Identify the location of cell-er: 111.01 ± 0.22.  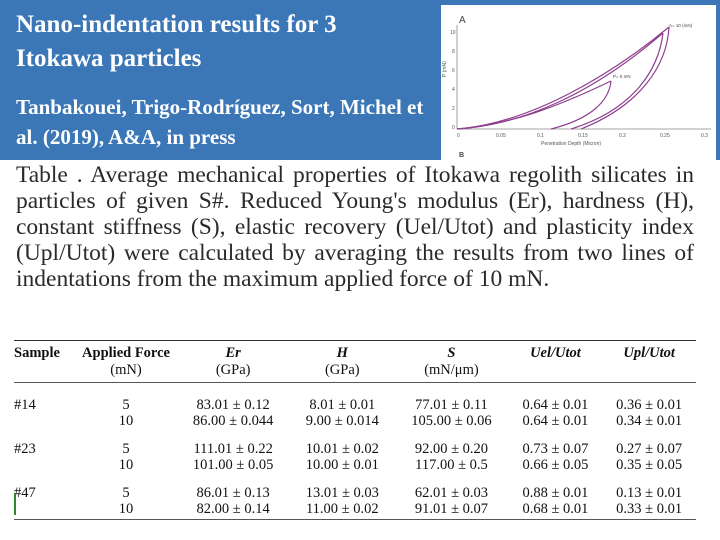
(233, 449).